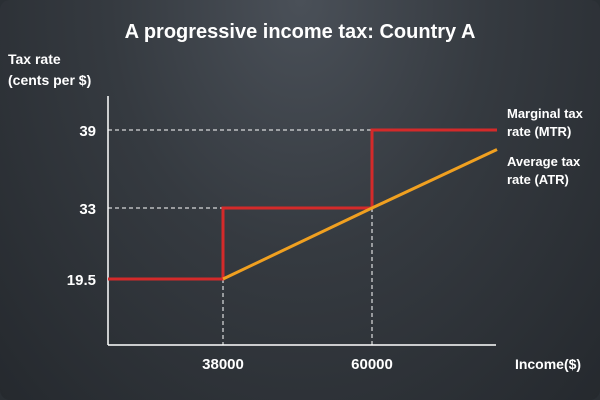 This screenshot has height=400, width=600. What do you see at coordinates (372, 364) in the screenshot?
I see `x-tick-label-60000: 60000` at bounding box center [372, 364].